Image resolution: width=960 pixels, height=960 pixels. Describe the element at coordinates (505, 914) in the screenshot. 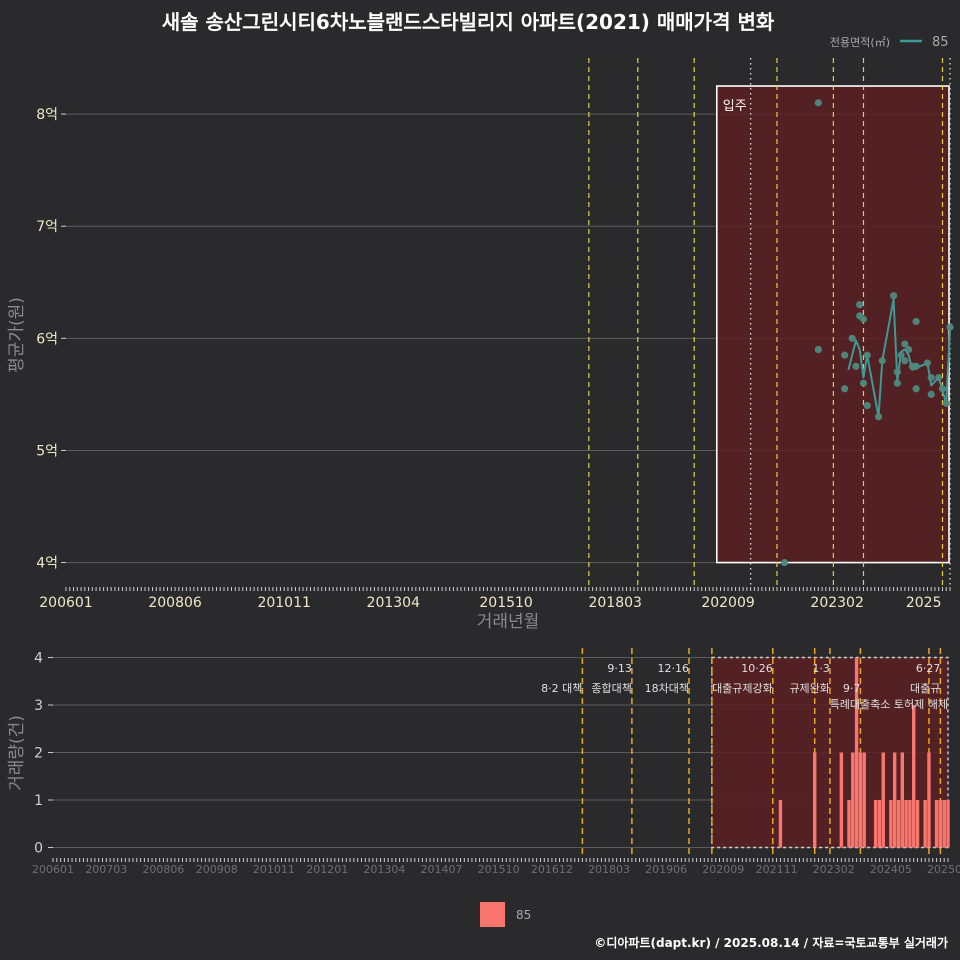

I see `legend-bottom: 85` at that location.